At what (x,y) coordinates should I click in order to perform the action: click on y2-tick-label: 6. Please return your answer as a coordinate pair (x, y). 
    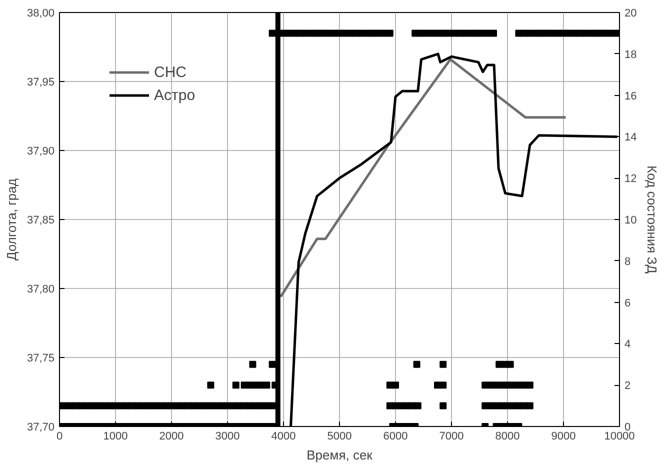
    Looking at the image, I should click on (627, 303).